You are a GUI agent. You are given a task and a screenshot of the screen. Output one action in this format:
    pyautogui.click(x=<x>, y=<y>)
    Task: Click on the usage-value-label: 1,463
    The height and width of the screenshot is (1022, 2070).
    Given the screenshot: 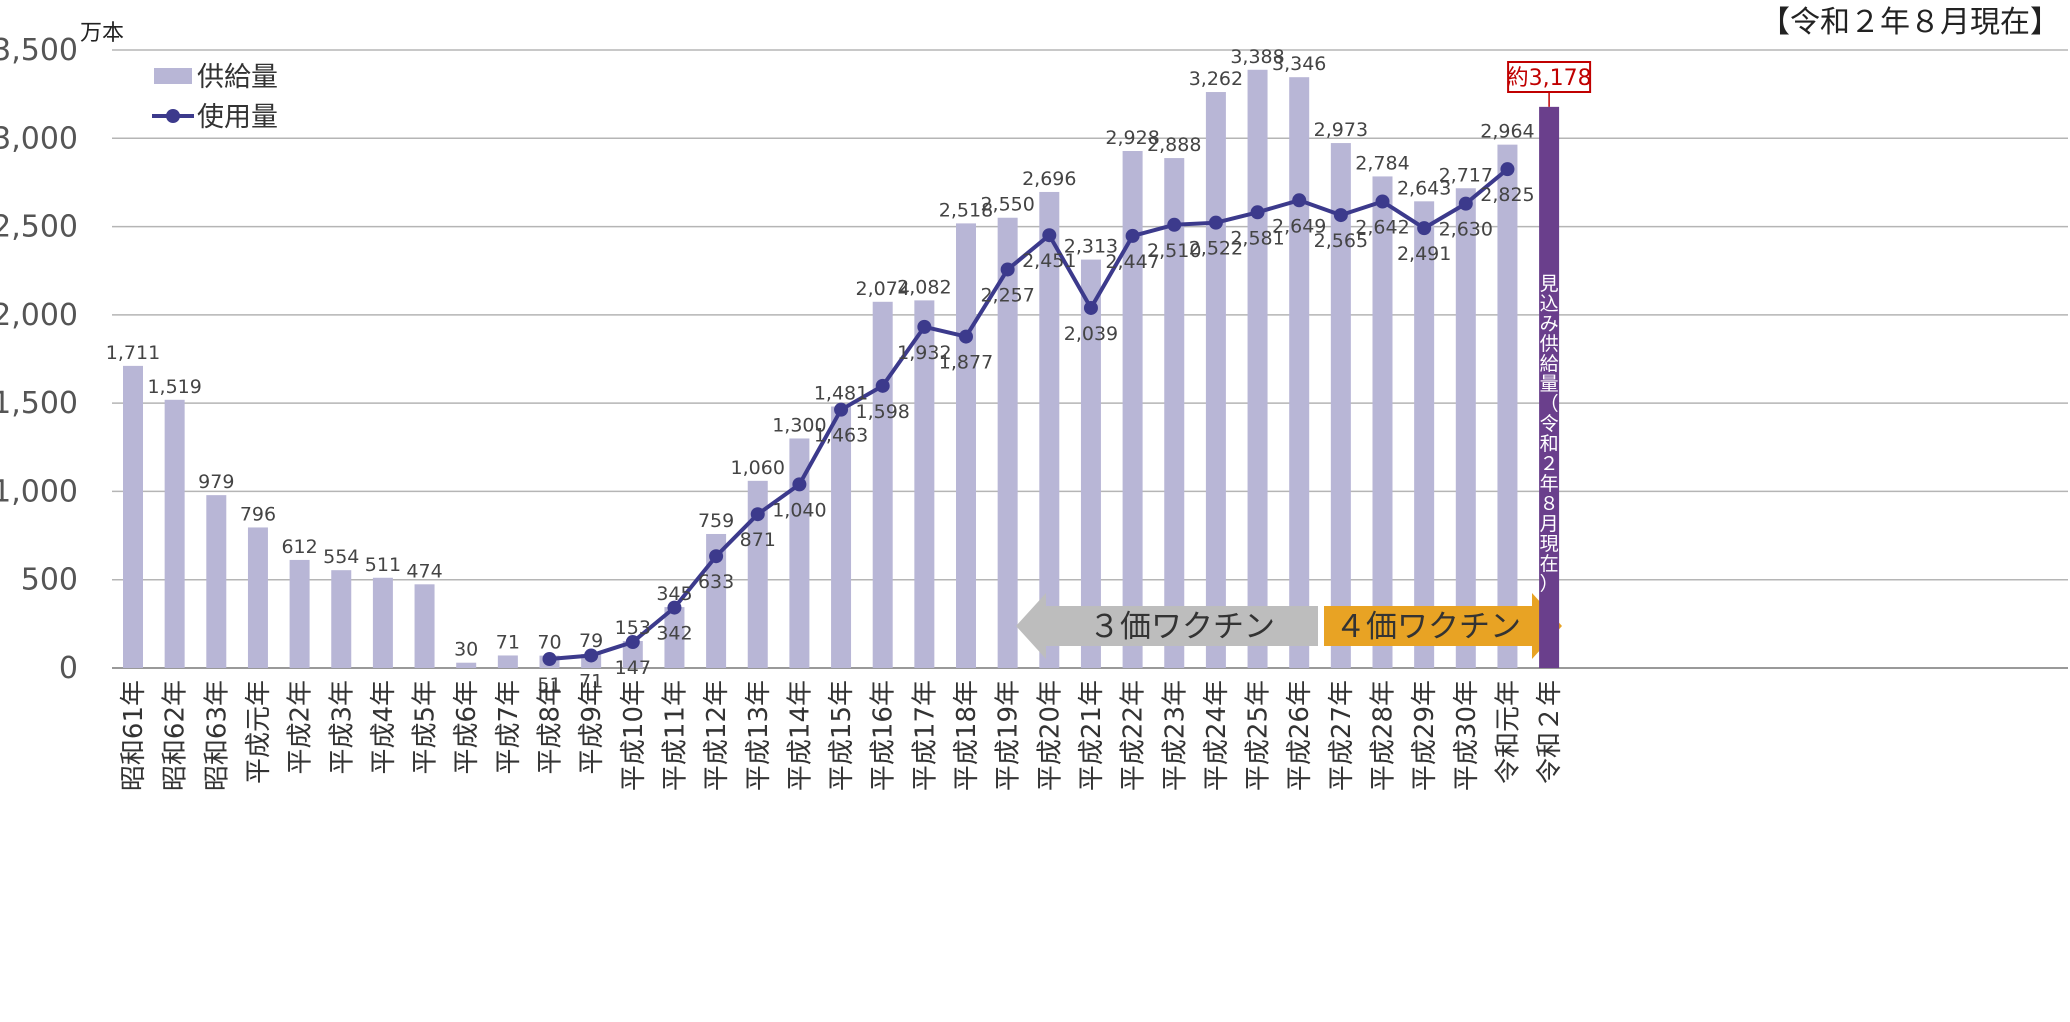 What is the action you would take?
    pyautogui.click(x=841, y=436)
    